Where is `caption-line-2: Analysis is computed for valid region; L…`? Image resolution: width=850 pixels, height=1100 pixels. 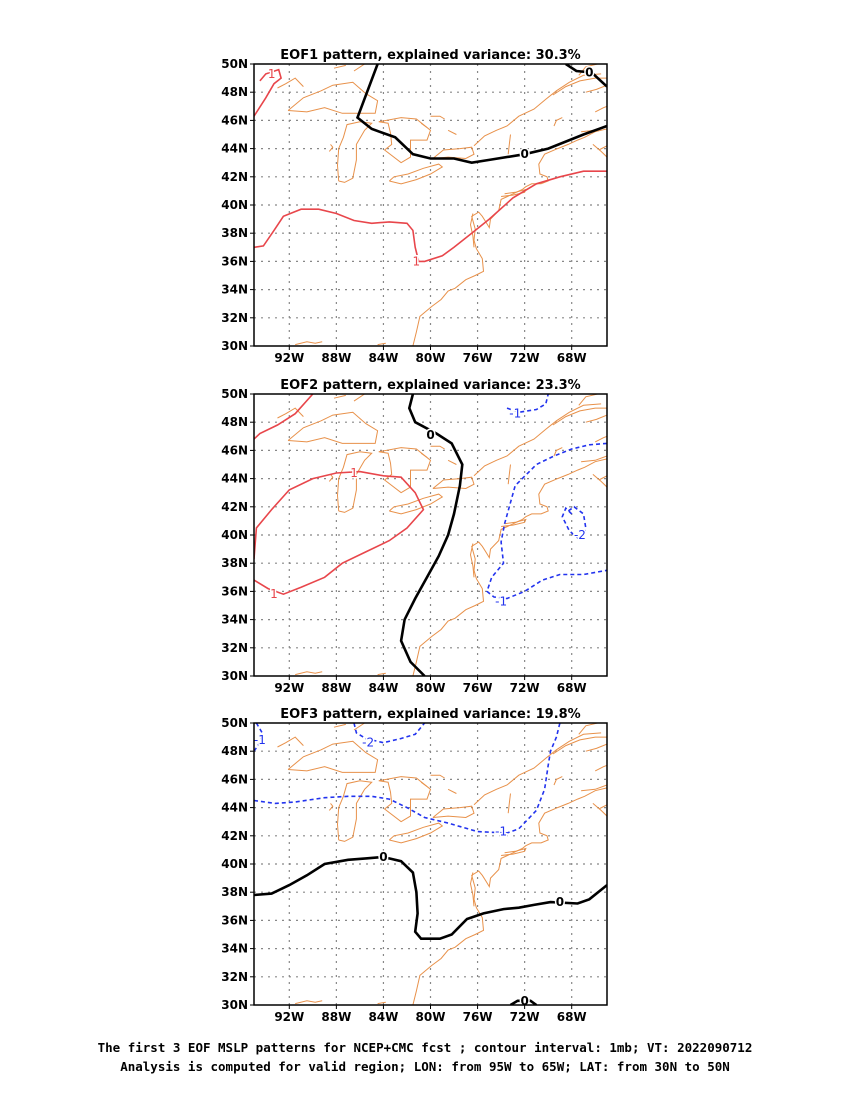 caption-line-2: Analysis is computed for valid region; L… is located at coordinates (425, 1066).